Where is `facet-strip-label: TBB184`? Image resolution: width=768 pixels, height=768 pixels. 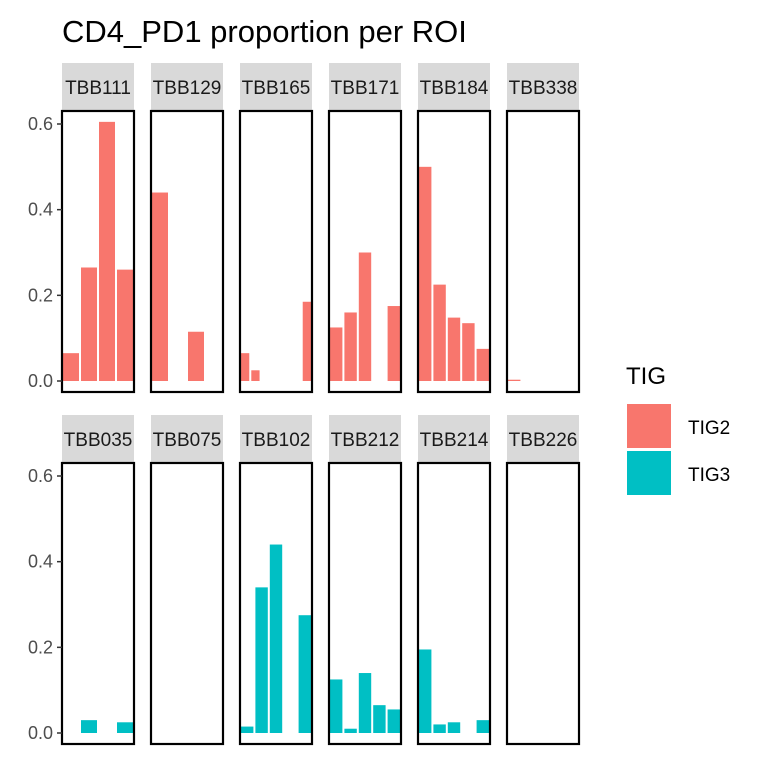 facet-strip-label: TBB184 is located at coordinates (454, 88).